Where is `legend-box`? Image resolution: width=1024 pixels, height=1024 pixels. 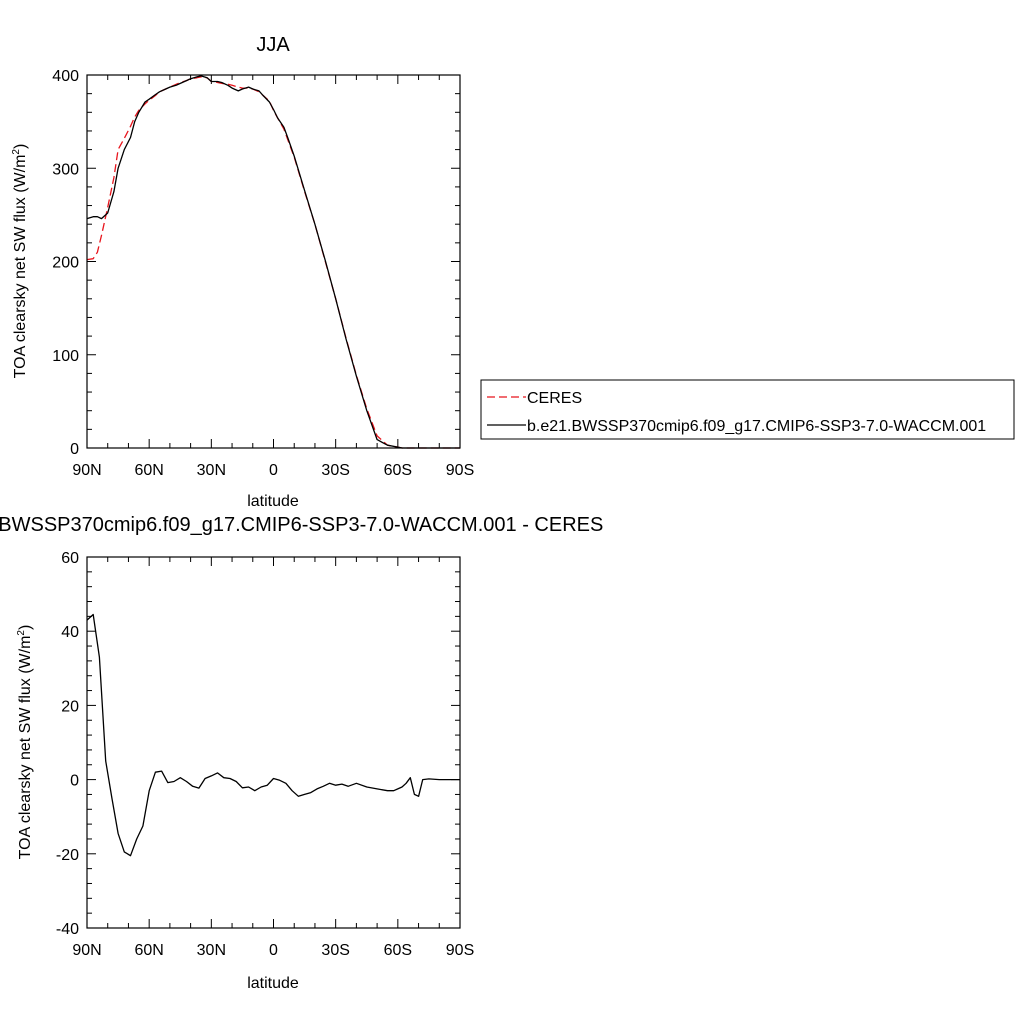
legend-box is located at coordinates (747, 409).